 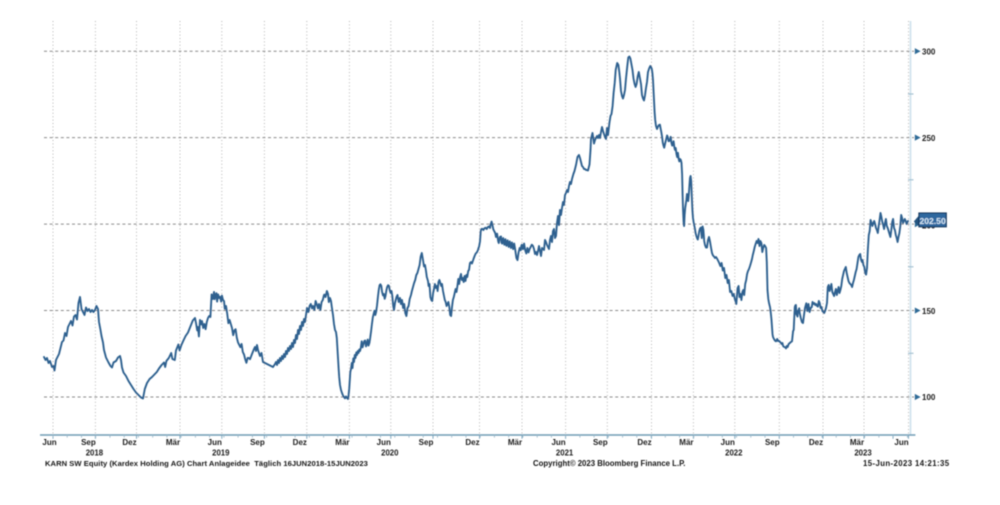 I want to click on svg-text: 150, so click(x=929, y=311).